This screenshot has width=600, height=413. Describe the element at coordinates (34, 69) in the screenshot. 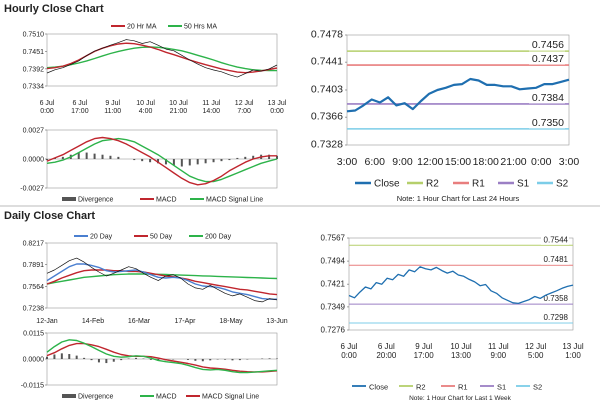

I see `y-tick-label: 0.7392` at that location.